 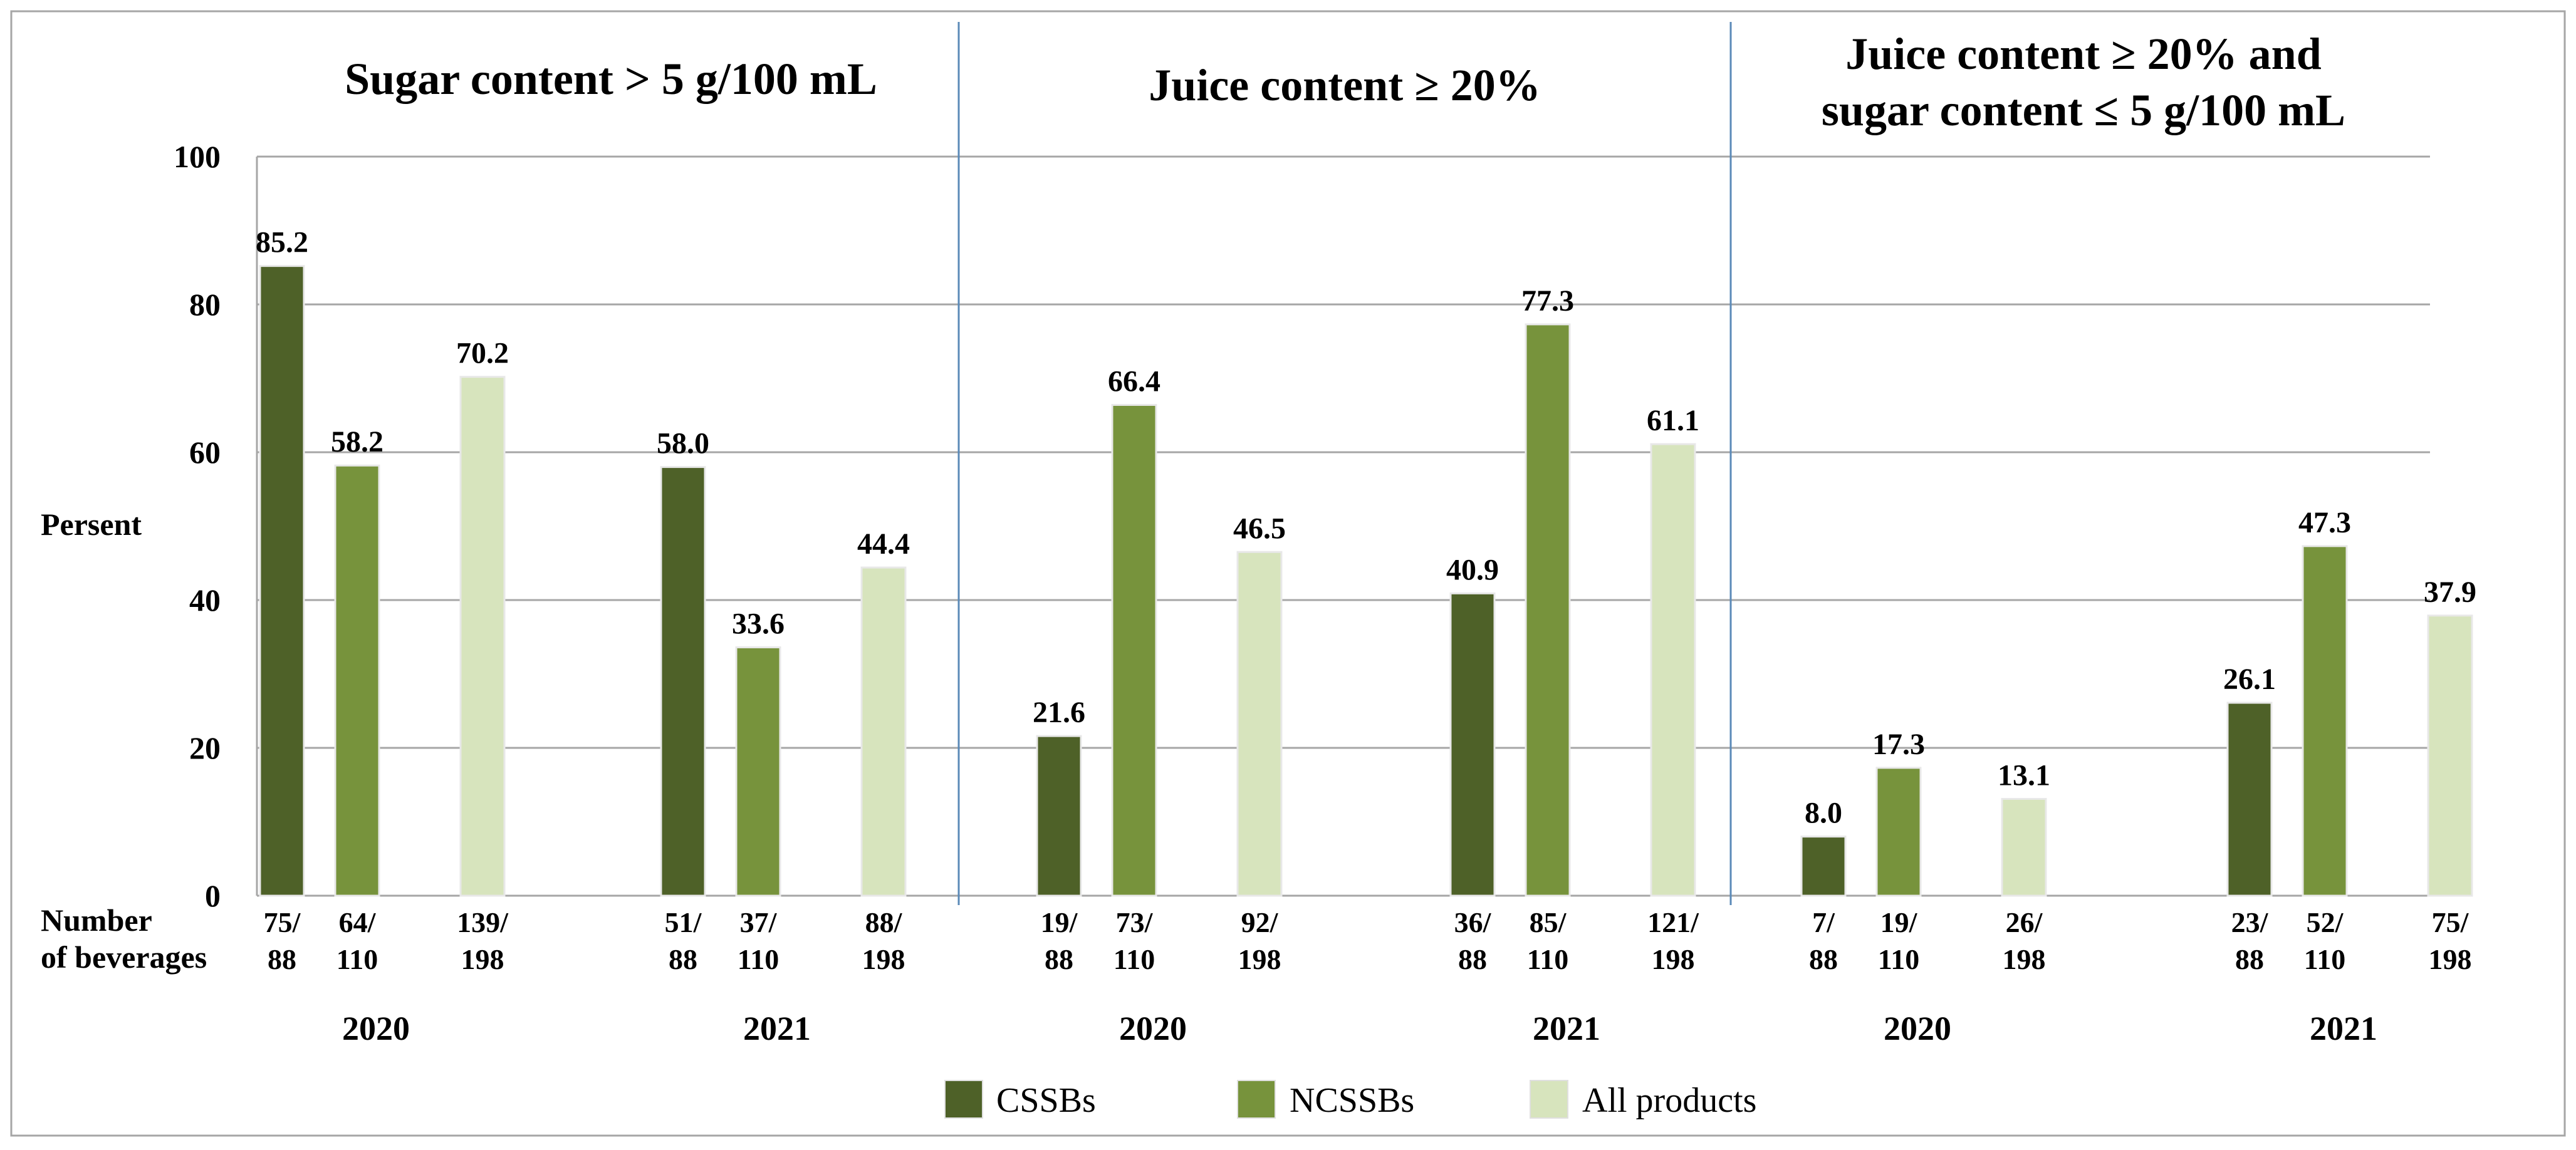 What do you see at coordinates (1673, 670) in the screenshot?
I see `bar-p2-2021-all-products` at bounding box center [1673, 670].